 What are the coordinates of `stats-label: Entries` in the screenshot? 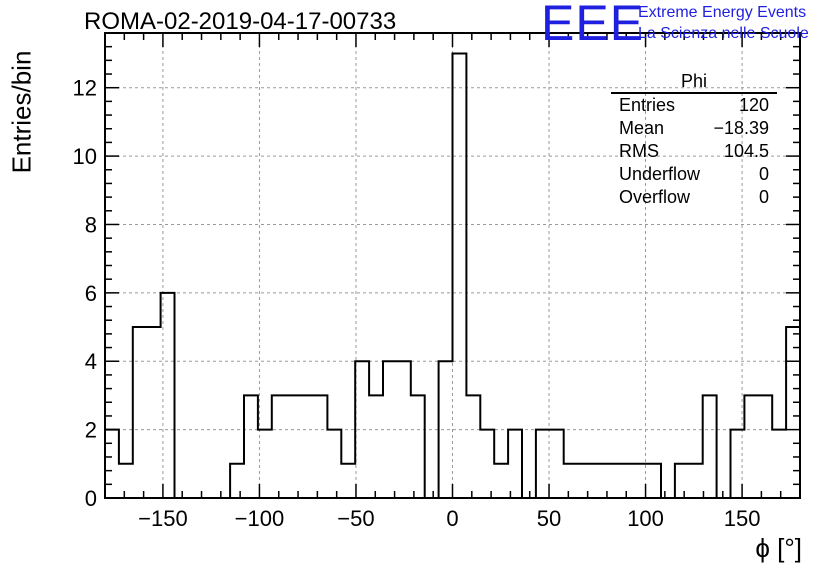 It's located at (647, 105).